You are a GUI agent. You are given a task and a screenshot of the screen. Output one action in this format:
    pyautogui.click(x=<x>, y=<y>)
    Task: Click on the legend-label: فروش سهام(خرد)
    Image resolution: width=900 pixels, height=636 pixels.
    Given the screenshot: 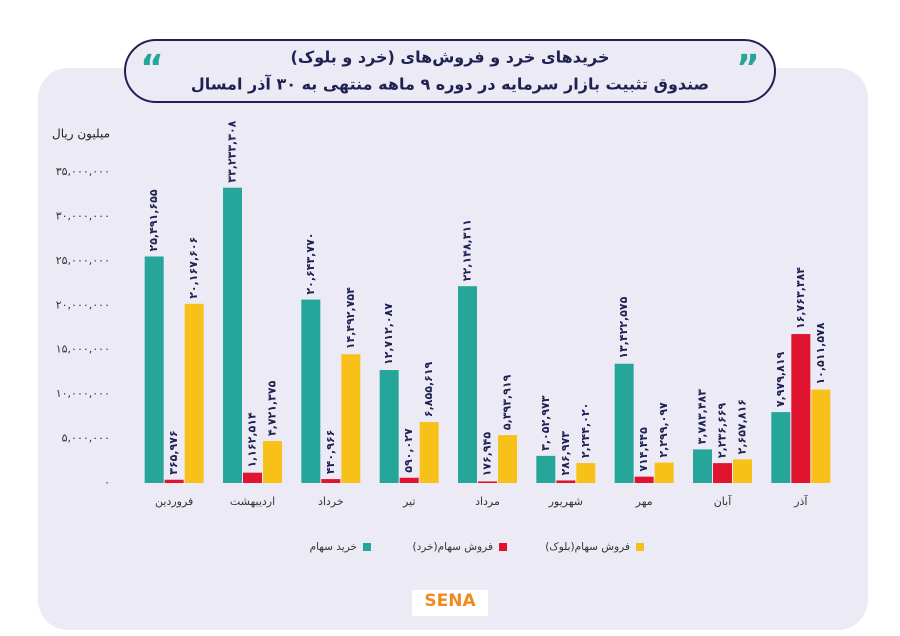 What is the action you would take?
    pyautogui.click(x=452, y=547)
    